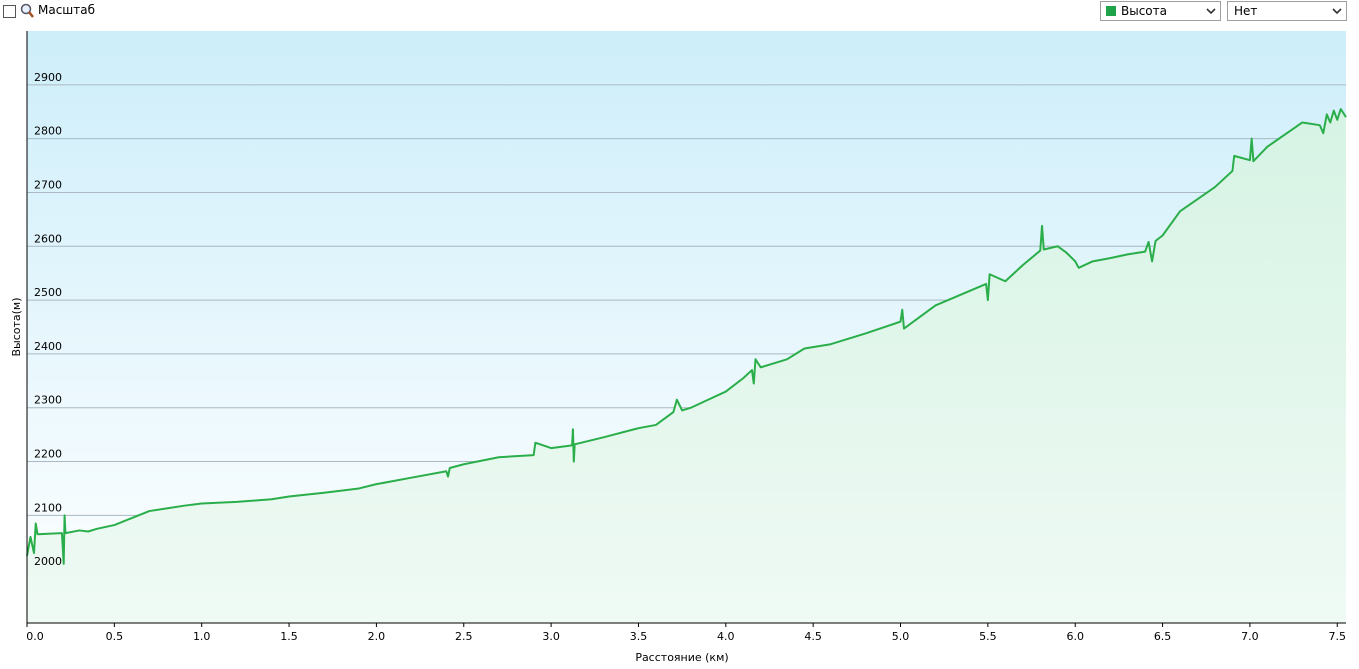  I want to click on y-tick-label: 2000, so click(48, 561).